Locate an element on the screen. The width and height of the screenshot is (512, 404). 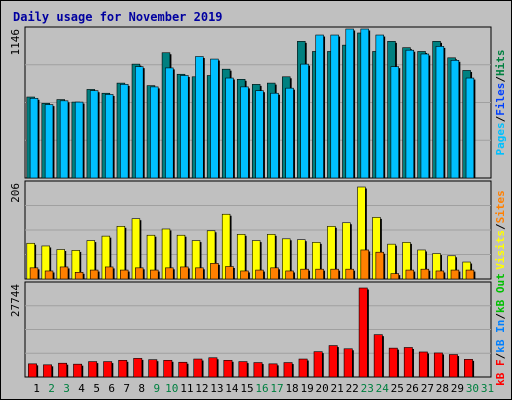
y-max-label: 27744 is located at coordinates (15, 300).